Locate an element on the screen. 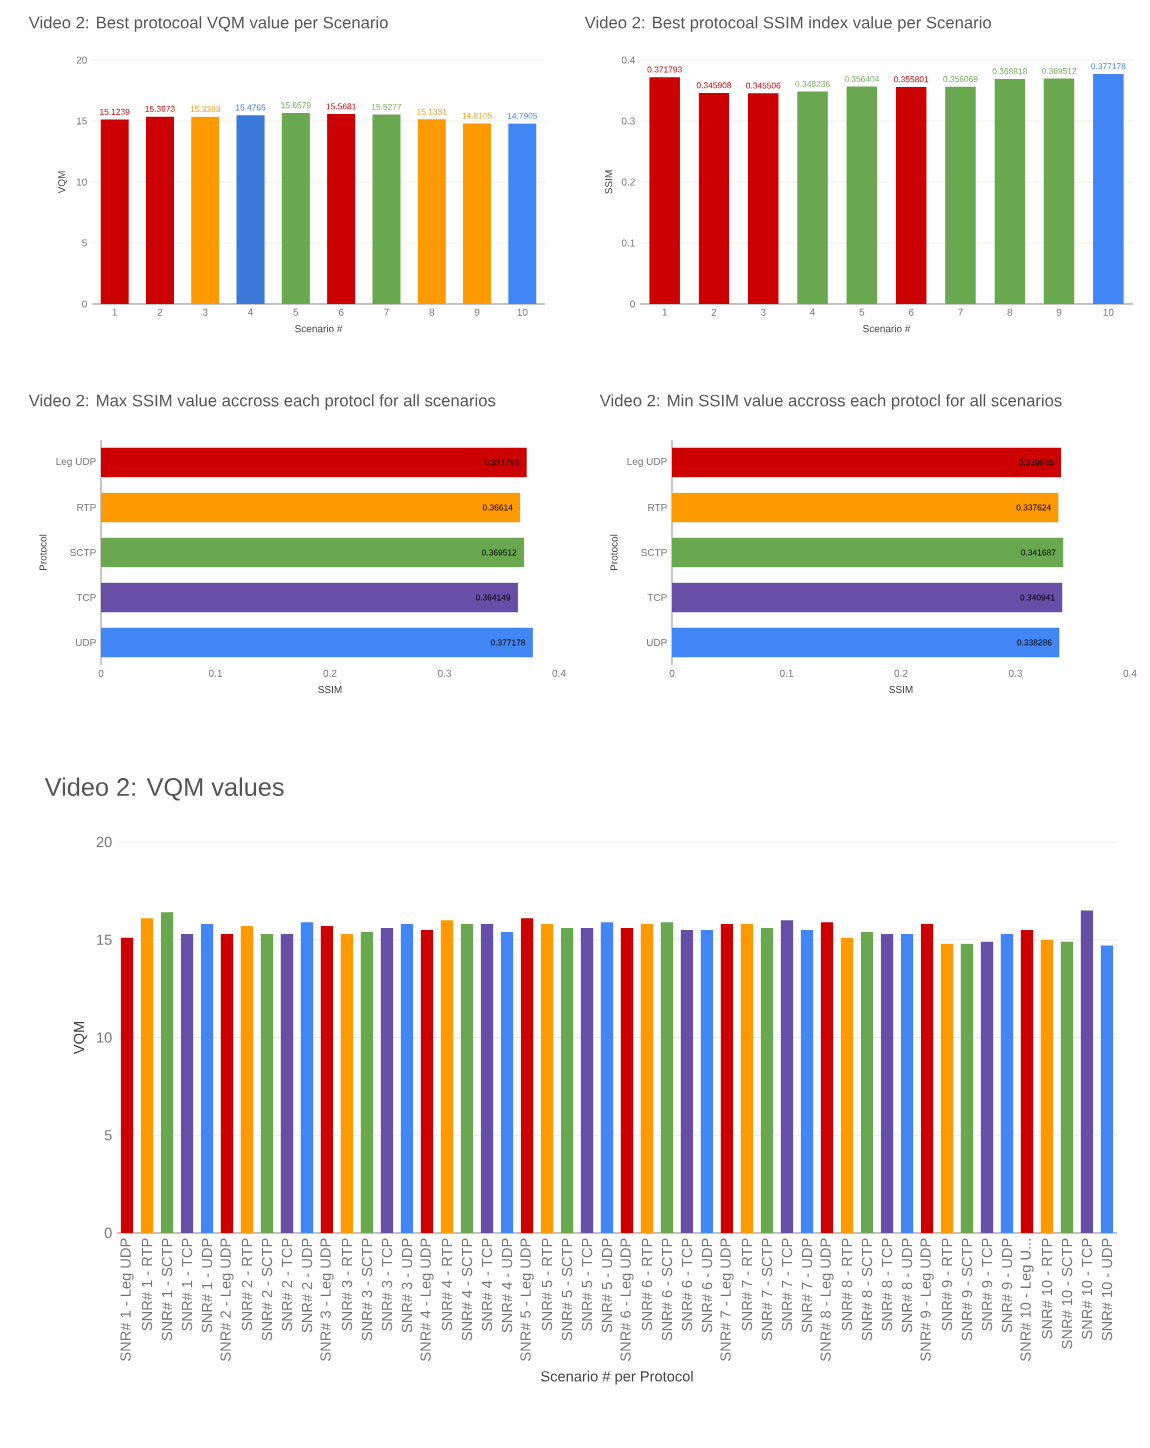  data-label: 0.355801 is located at coordinates (911, 79).